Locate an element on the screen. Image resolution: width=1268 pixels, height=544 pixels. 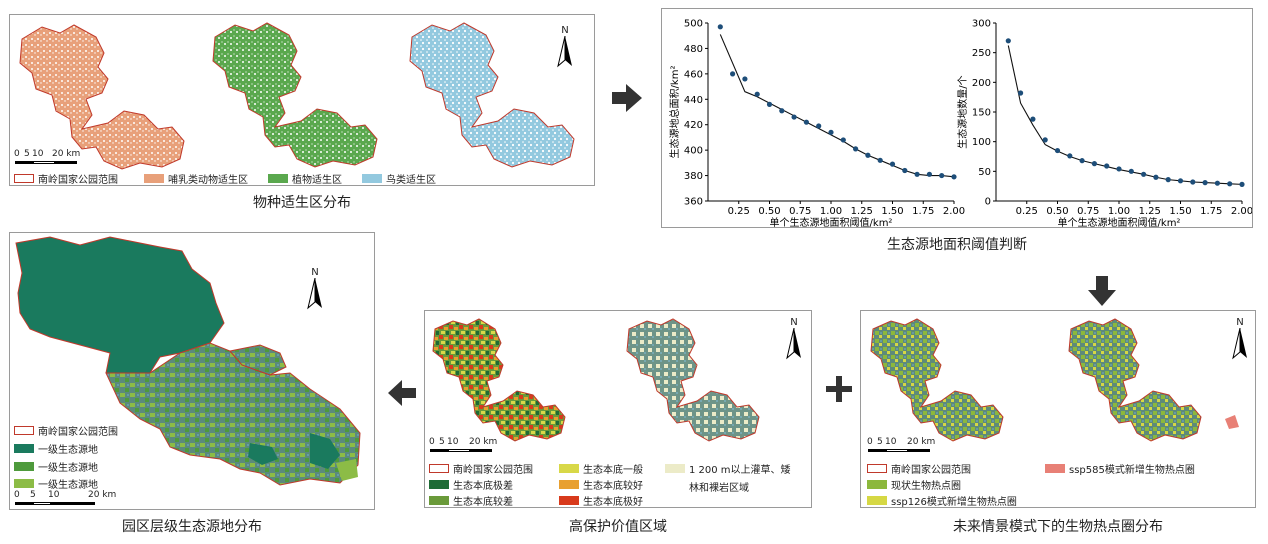
legend-ssp585: ssp585模式新增生物热点圈 is located at coordinates (1120, 468).